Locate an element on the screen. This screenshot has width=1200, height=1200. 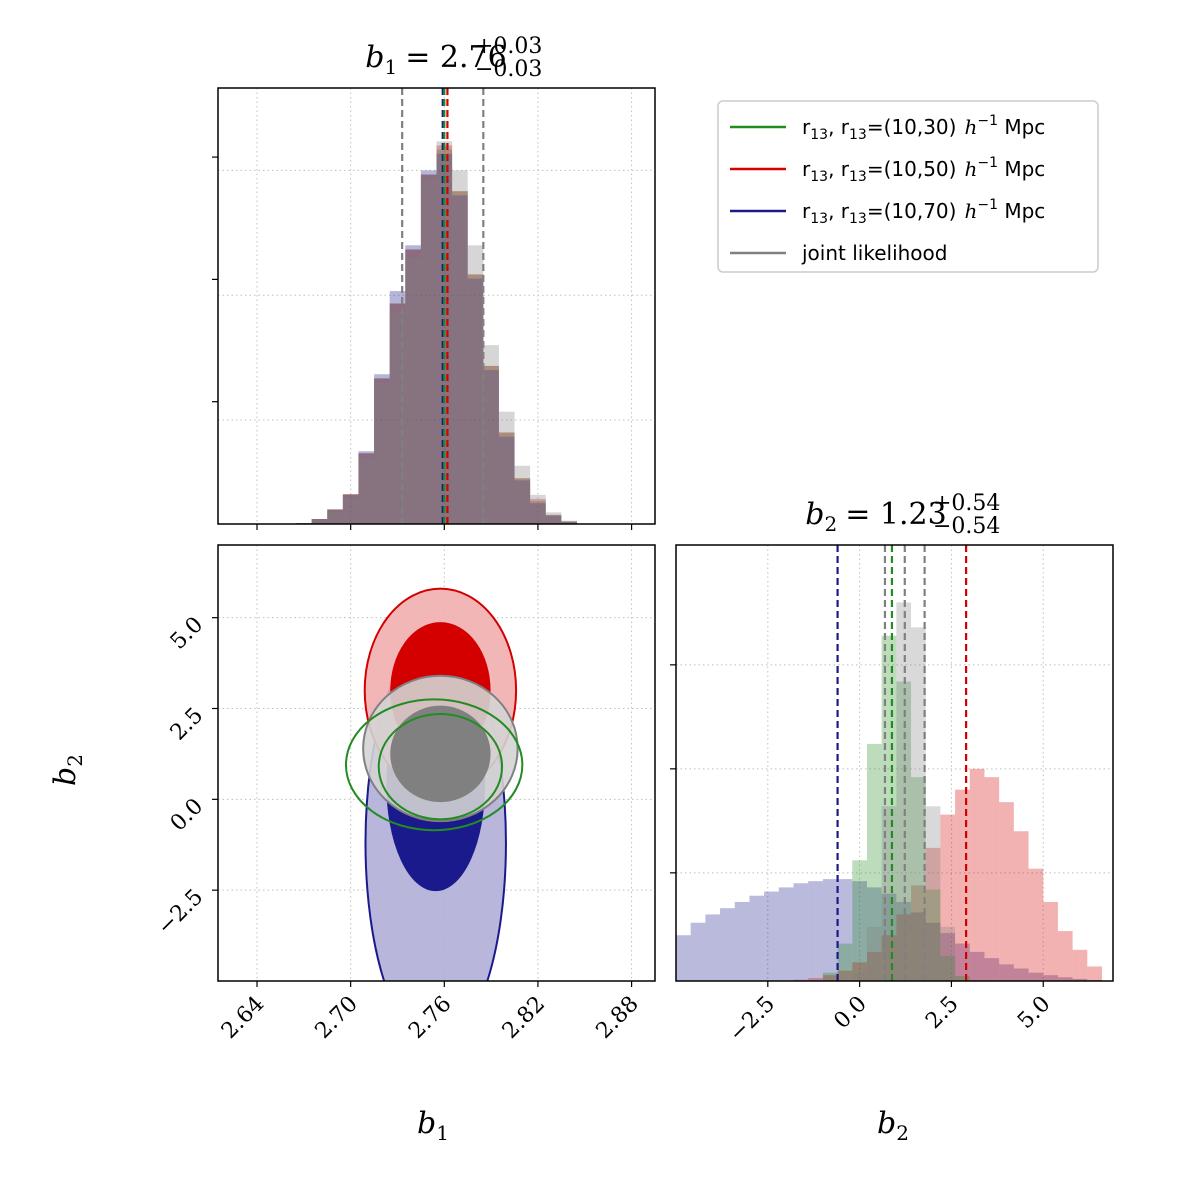
b1-hist-bars is located at coordinates (436, 332).